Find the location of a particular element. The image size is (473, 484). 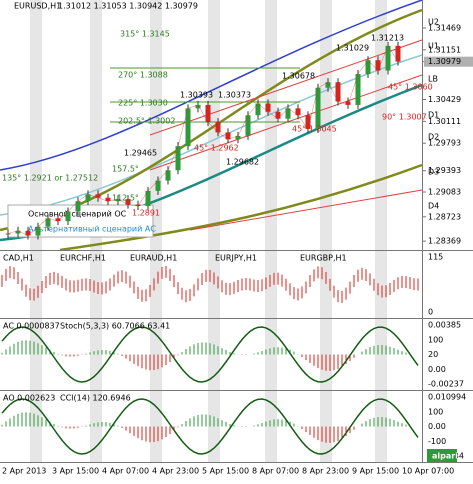

date-label: 8 Apr 23:00 is located at coordinates (325, 471).